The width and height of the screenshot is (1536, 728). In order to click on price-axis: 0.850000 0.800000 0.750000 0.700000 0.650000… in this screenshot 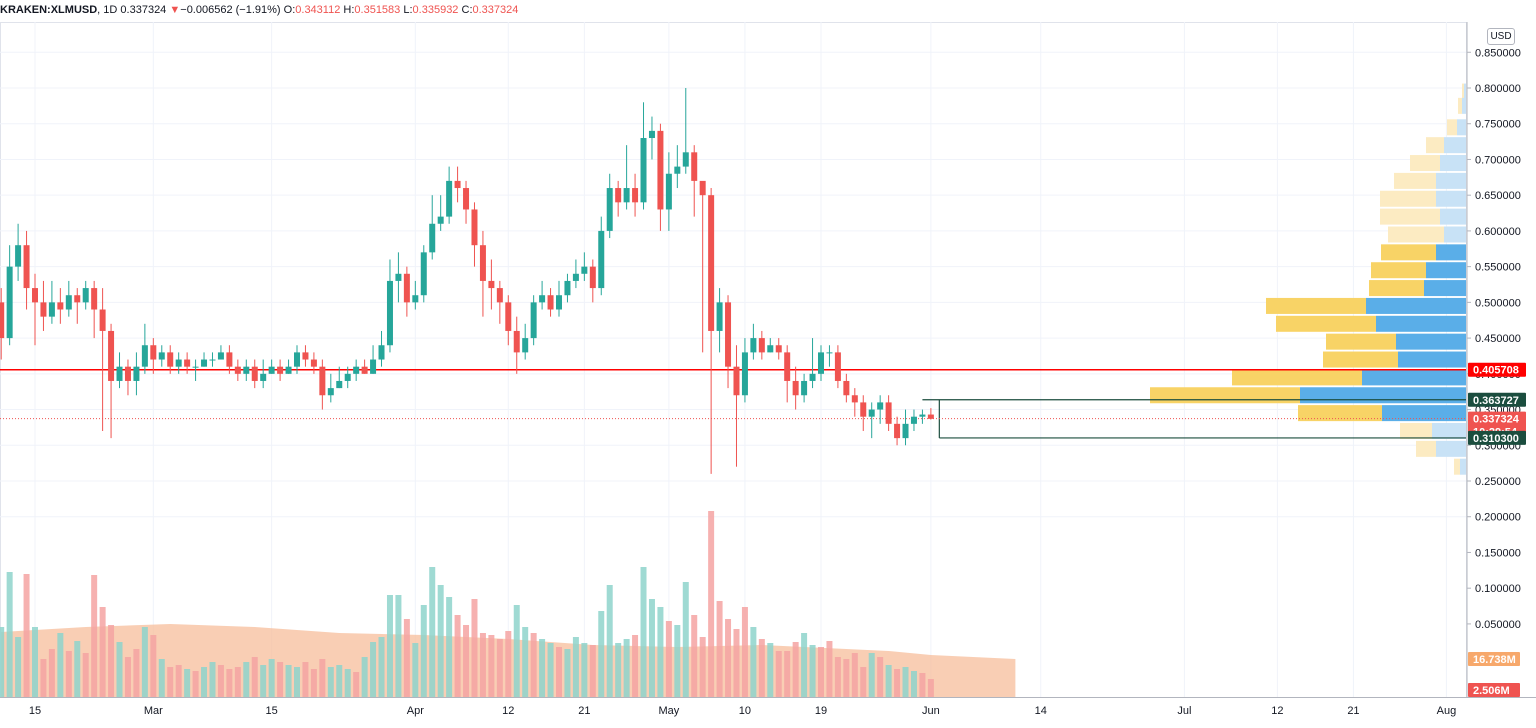, I will do `click(1494, 339)`.